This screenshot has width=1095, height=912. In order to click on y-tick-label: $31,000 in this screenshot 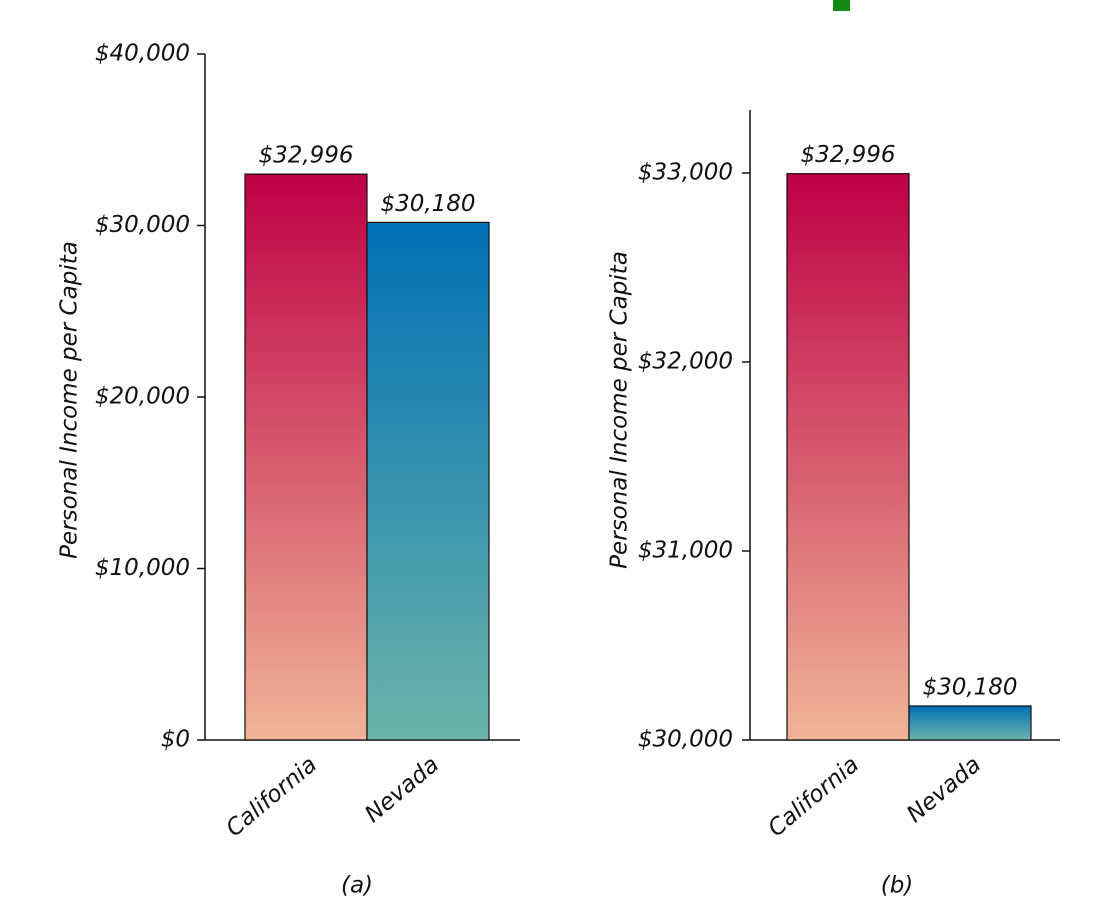, I will do `click(685, 550)`.